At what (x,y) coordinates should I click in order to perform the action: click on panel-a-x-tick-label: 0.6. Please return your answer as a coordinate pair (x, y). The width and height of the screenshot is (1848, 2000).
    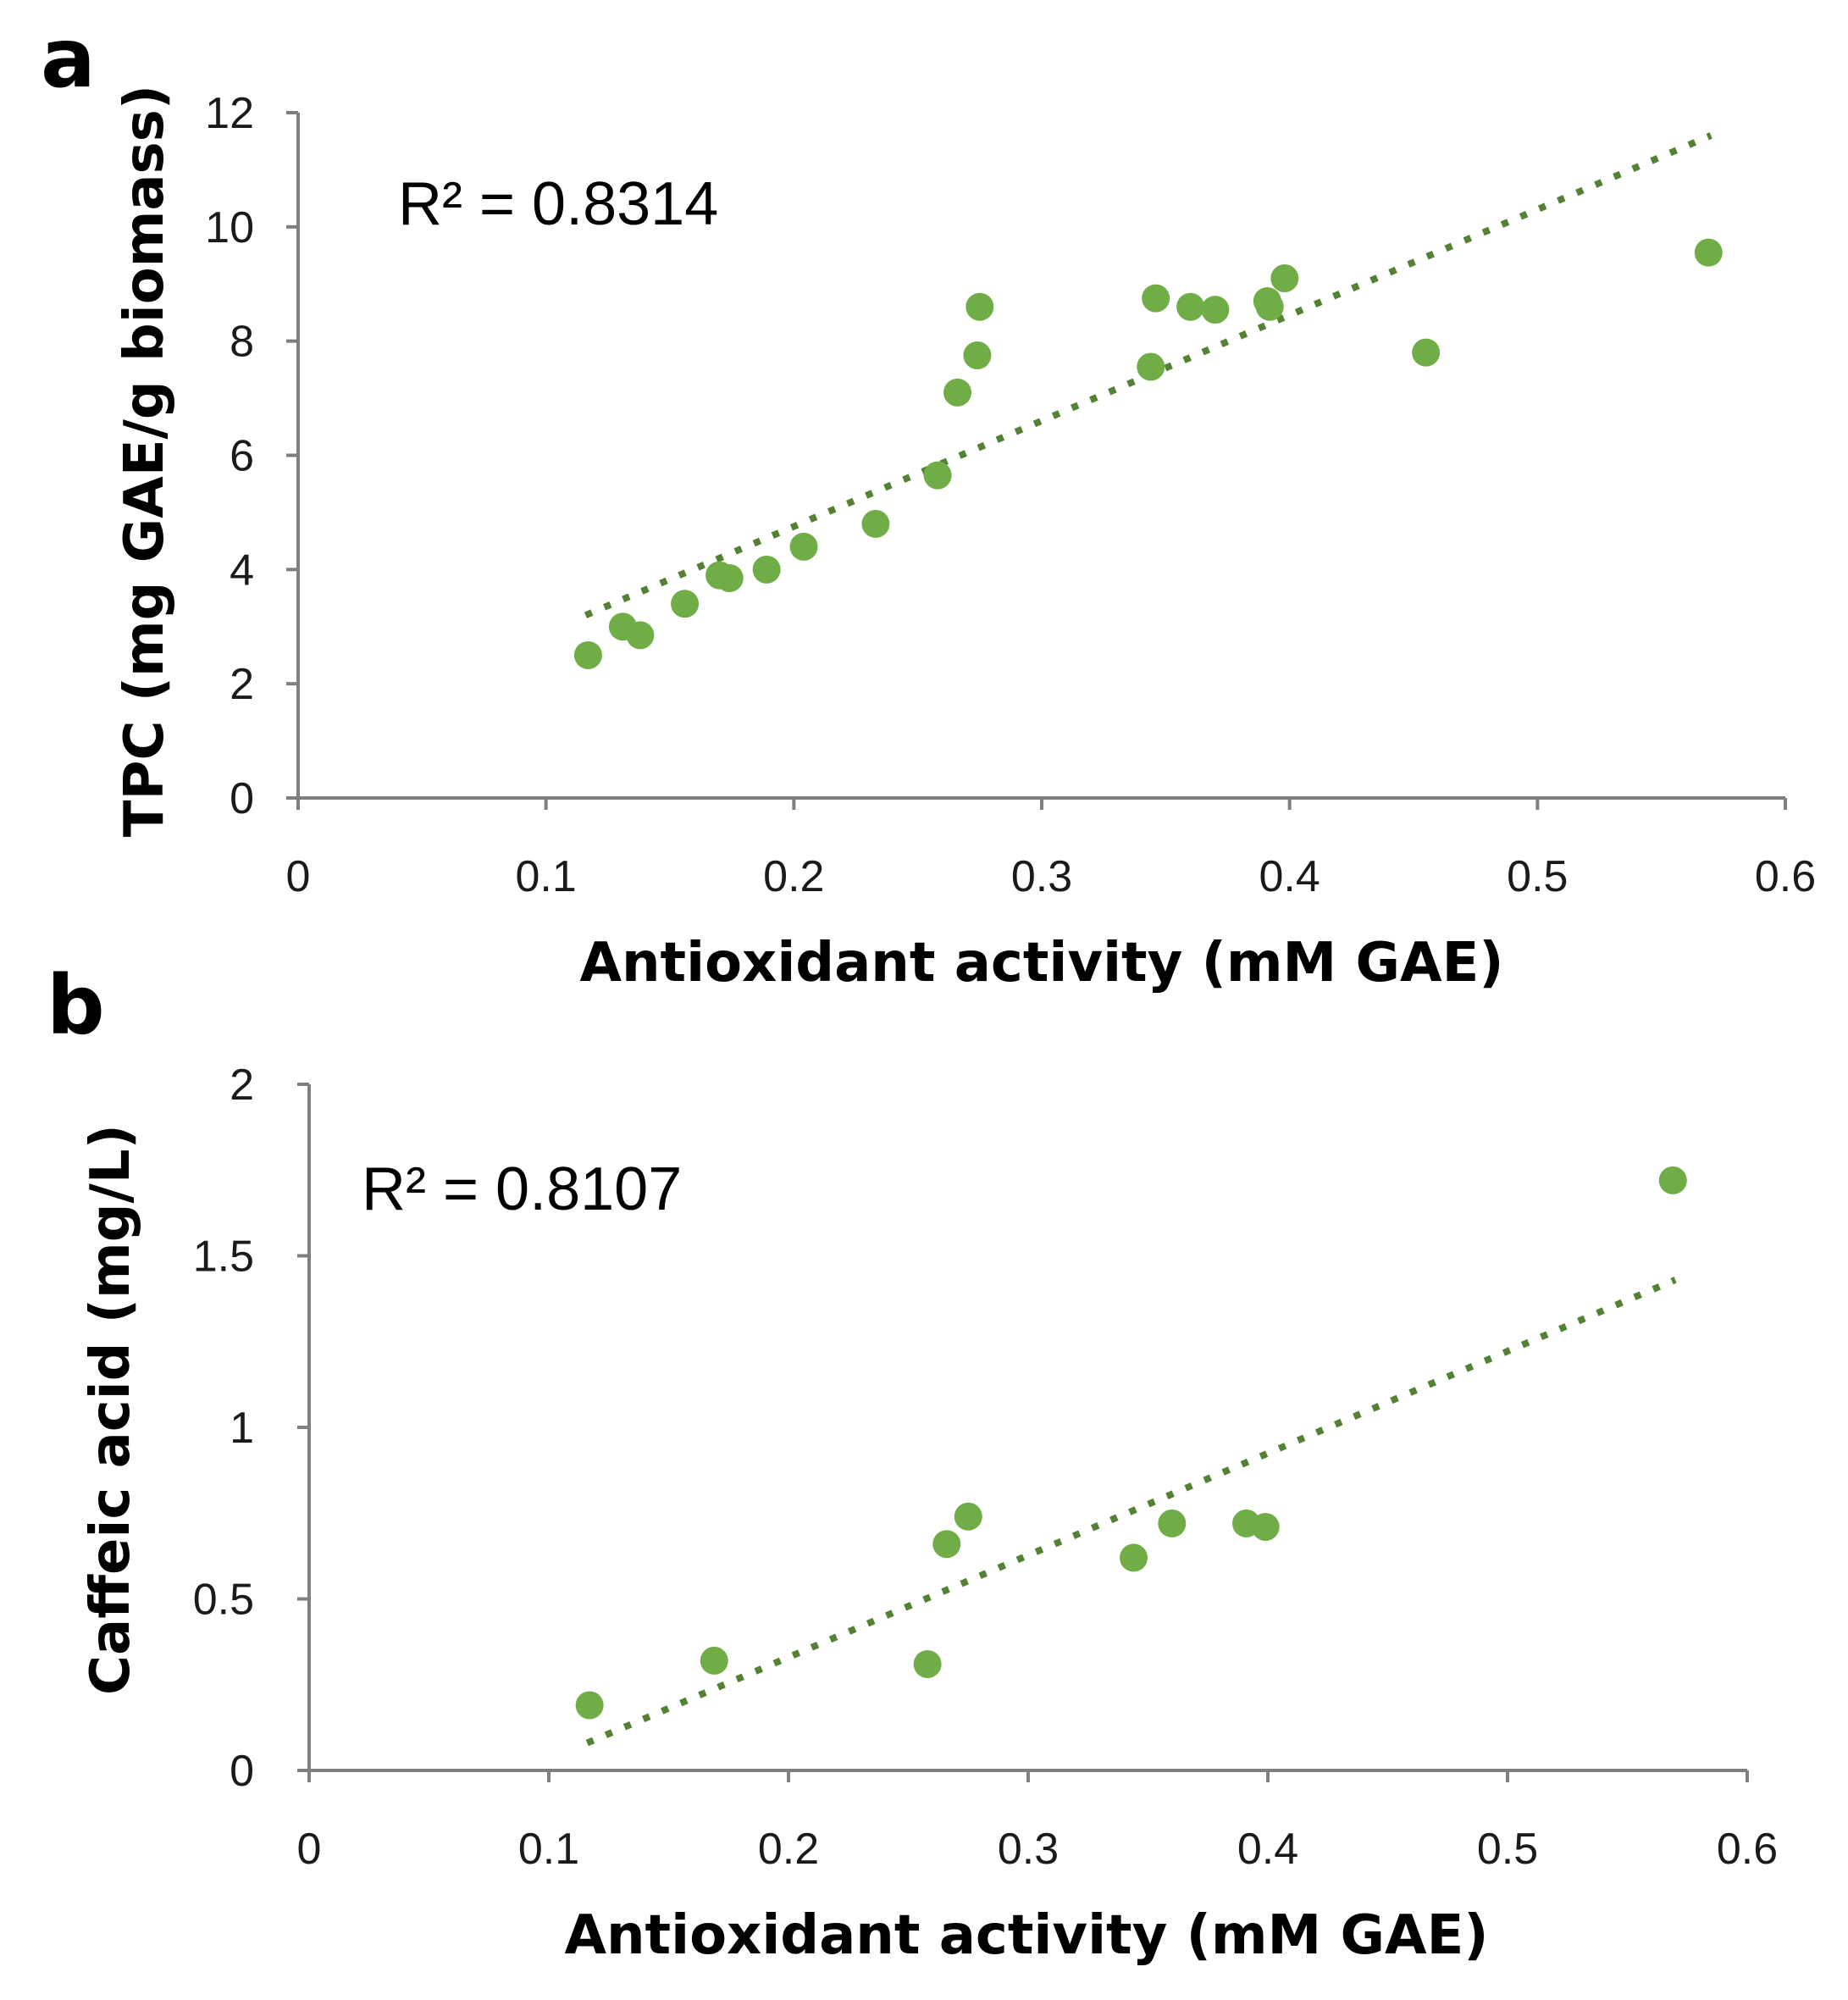
    Looking at the image, I should click on (1785, 877).